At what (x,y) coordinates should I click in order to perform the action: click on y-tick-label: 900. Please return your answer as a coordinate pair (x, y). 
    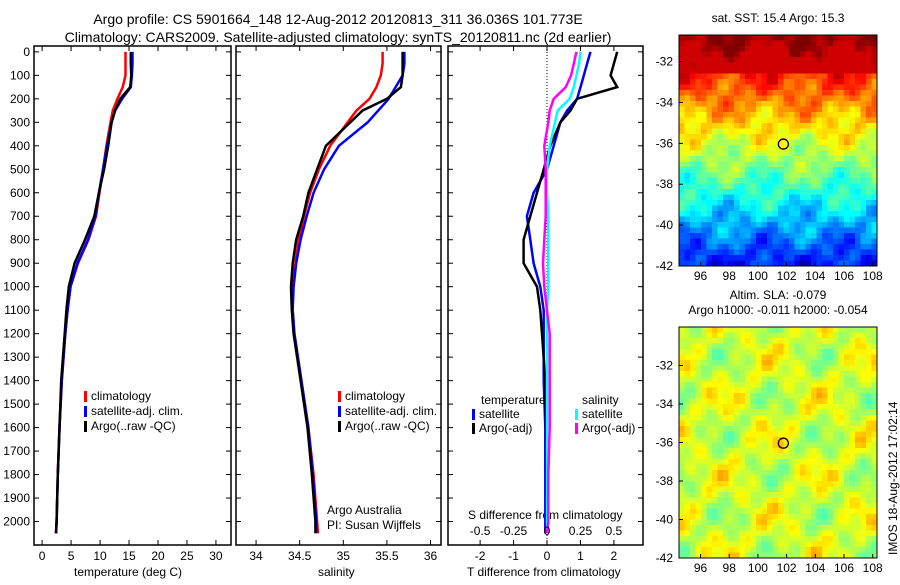
    Looking at the image, I should click on (20, 263).